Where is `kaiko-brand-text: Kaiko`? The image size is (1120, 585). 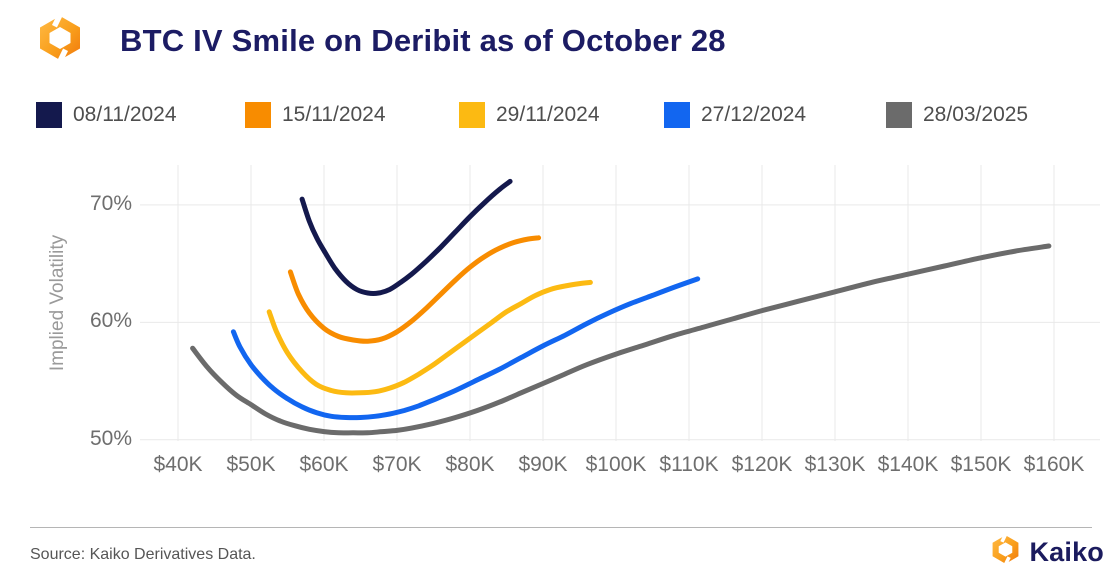
kaiko-brand-text: Kaiko is located at coordinates (1066, 551).